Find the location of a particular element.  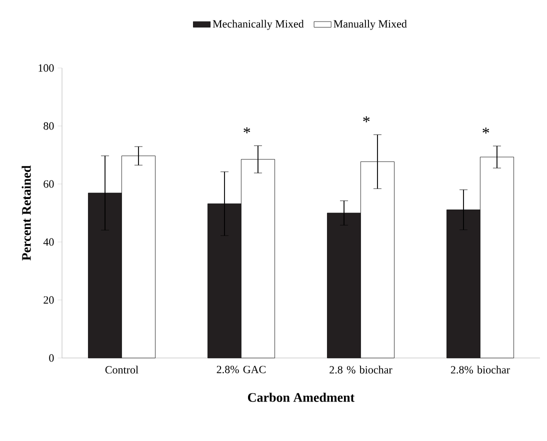

y-tick-label: 100 is located at coordinates (46, 68).